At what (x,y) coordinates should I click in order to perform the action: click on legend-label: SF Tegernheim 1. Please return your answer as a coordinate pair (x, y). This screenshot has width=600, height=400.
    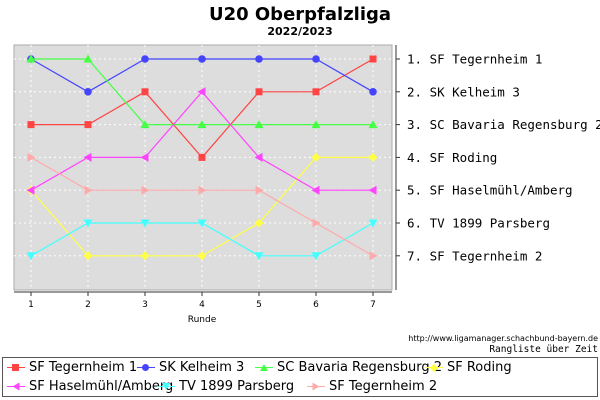
    Looking at the image, I should click on (83, 367).